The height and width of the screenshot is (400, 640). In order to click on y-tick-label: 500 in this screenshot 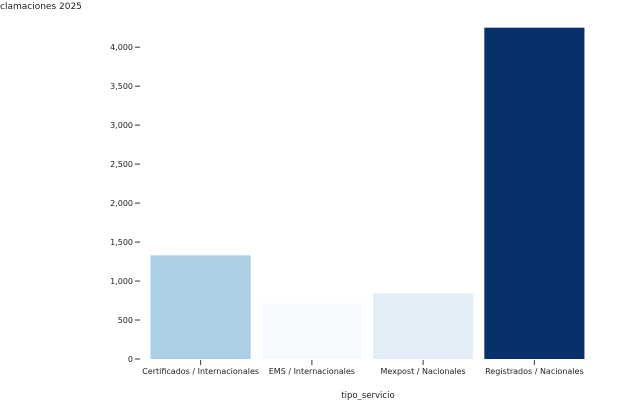, I will do `click(125, 320)`.